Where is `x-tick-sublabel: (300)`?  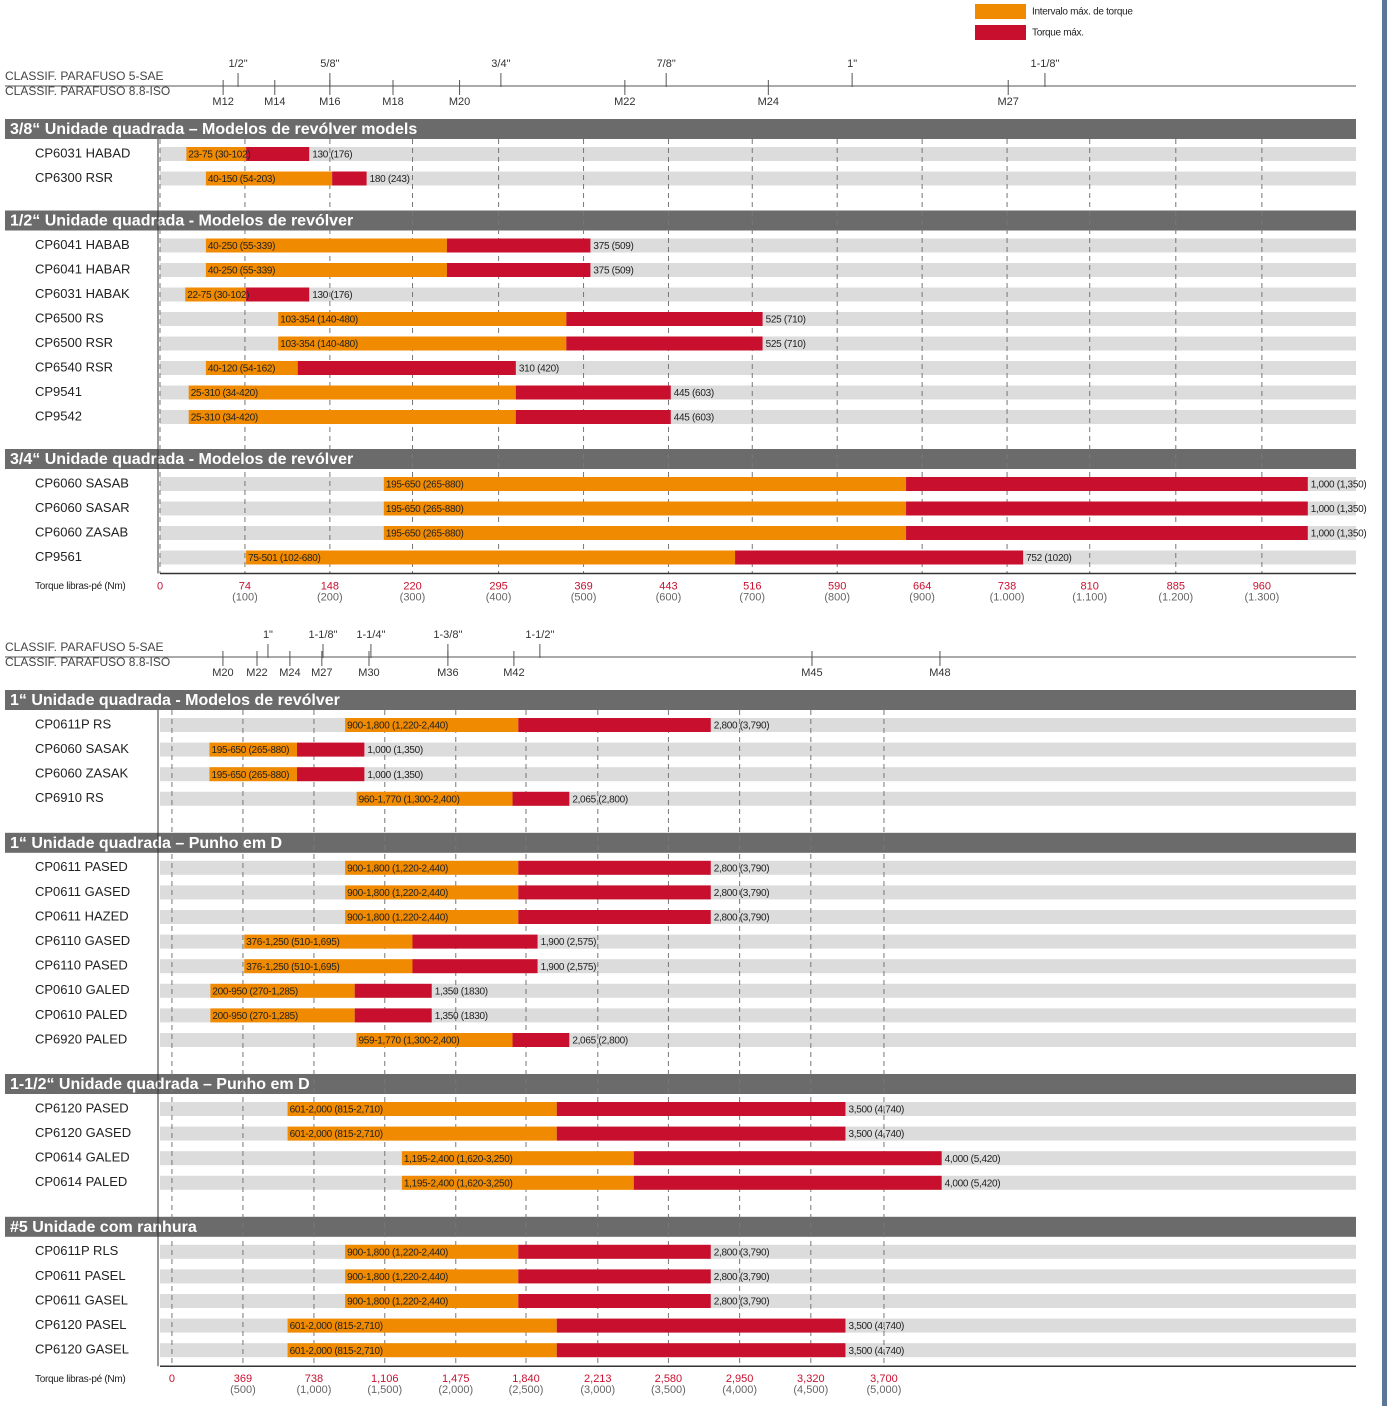 x-tick-sublabel: (300) is located at coordinates (413, 597).